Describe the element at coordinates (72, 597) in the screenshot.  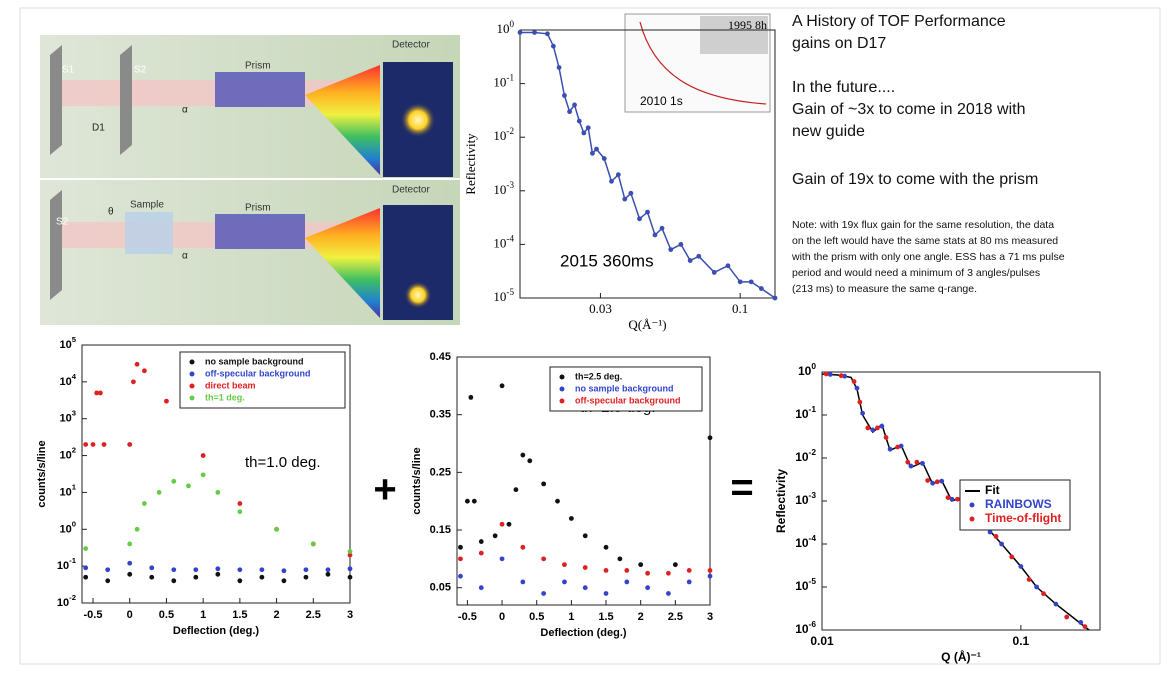
I see `tick-exponent: -2` at that location.